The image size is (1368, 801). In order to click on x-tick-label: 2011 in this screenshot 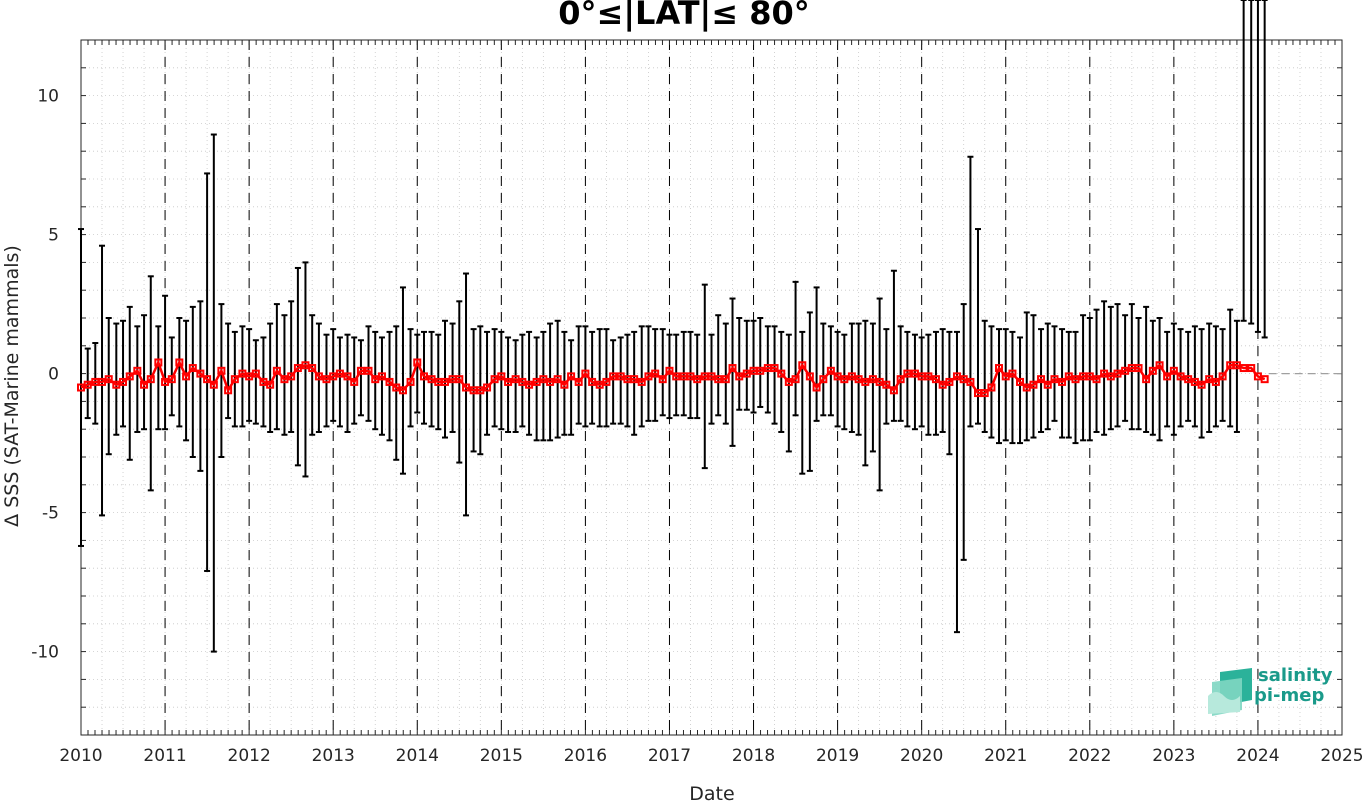, I will do `click(164, 756)`.